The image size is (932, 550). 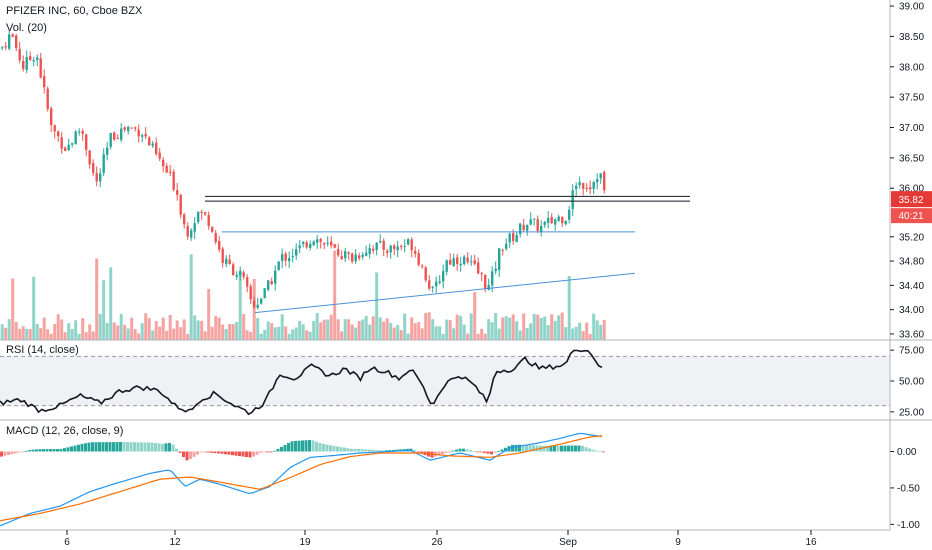 What do you see at coordinates (42, 350) in the screenshot?
I see `rsi-legend: RSI (14, close)` at bounding box center [42, 350].